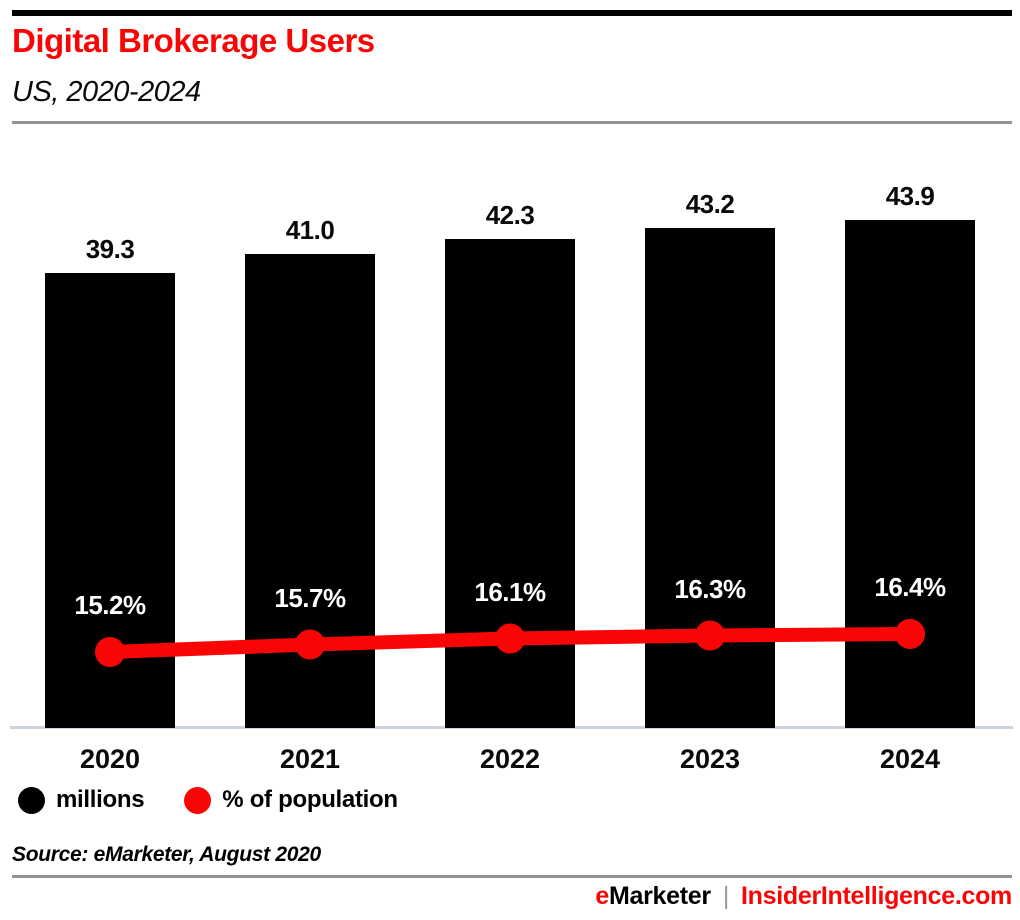  I want to click on data-point-2020, so click(110, 652).